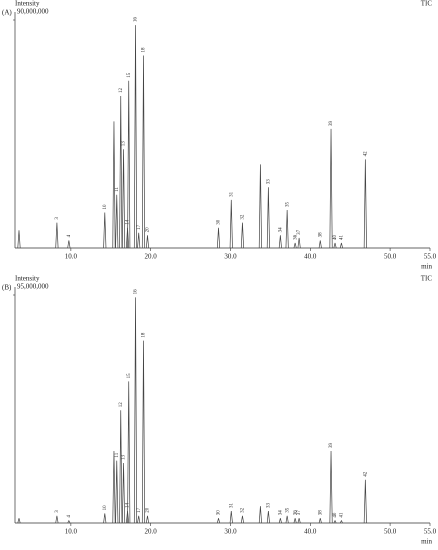 This screenshot has width=438, height=550. What do you see at coordinates (430, 257) in the screenshot?
I see `x-tick-label: 55.0` at bounding box center [430, 257].